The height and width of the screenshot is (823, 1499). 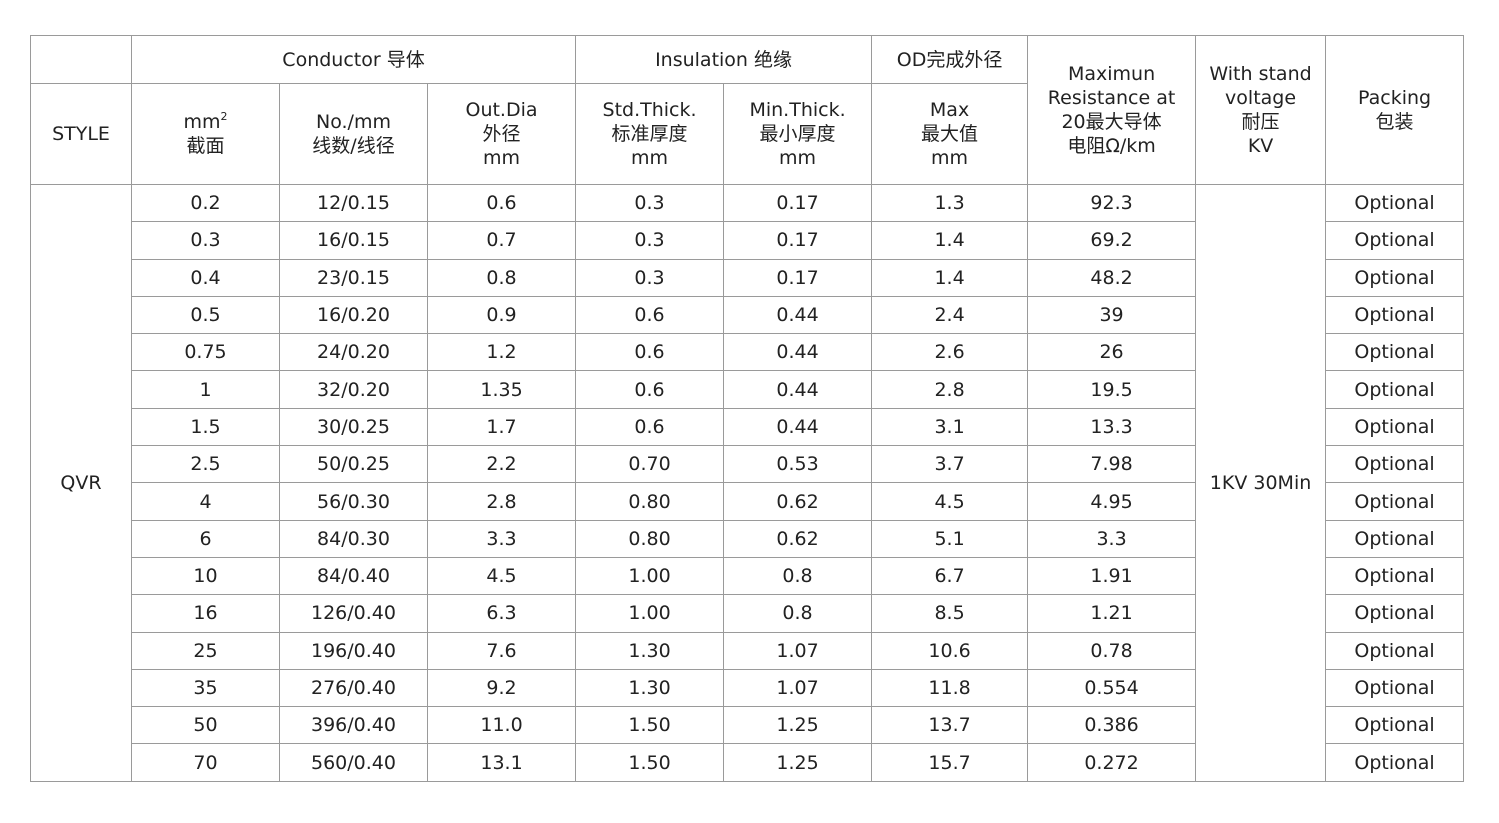 I want to click on cell-strands: 16/0.15, so click(x=353, y=240).